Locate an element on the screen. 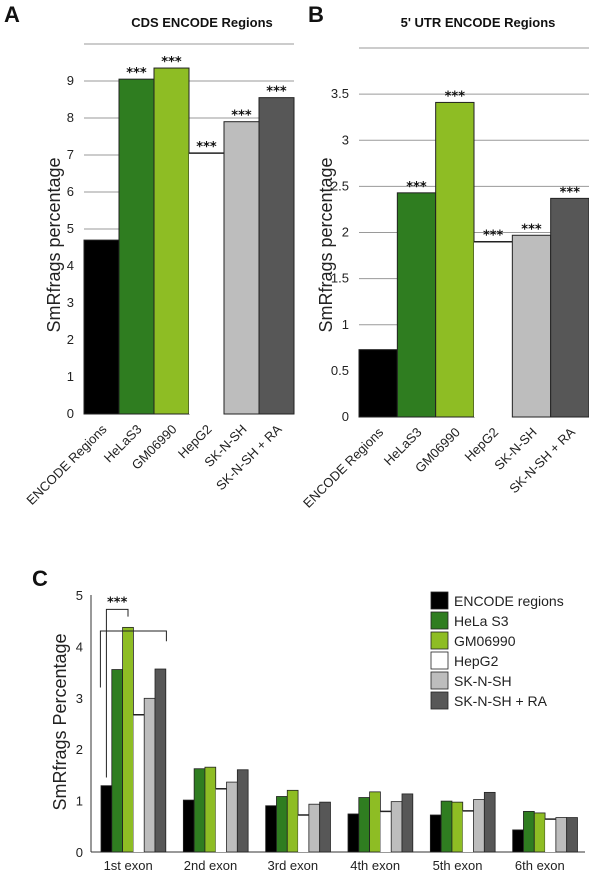 The width and height of the screenshot is (589, 875). panel-a-y-ticks: 0 1 2 3 4 5 6 7 8 9 is located at coordinates (70, 247).